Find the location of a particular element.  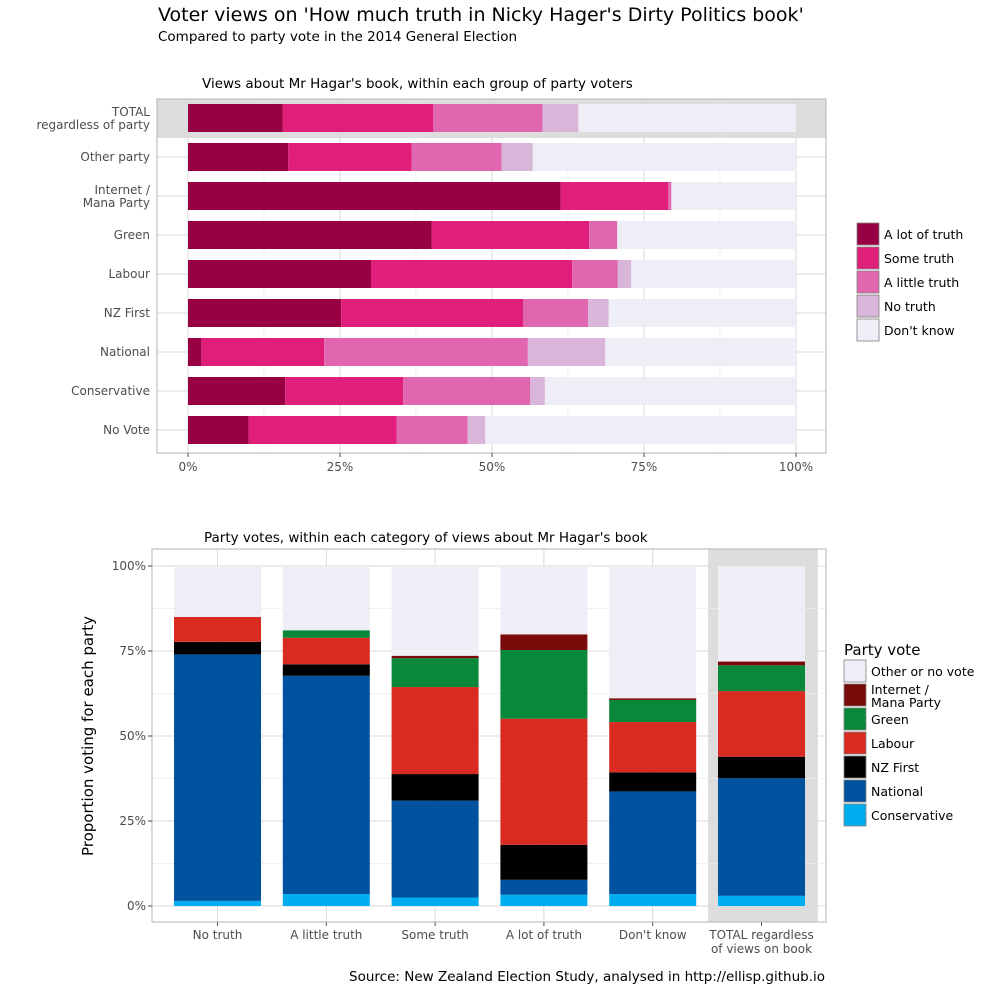

bar-some-truth-internet-mana-party is located at coordinates (614, 196).